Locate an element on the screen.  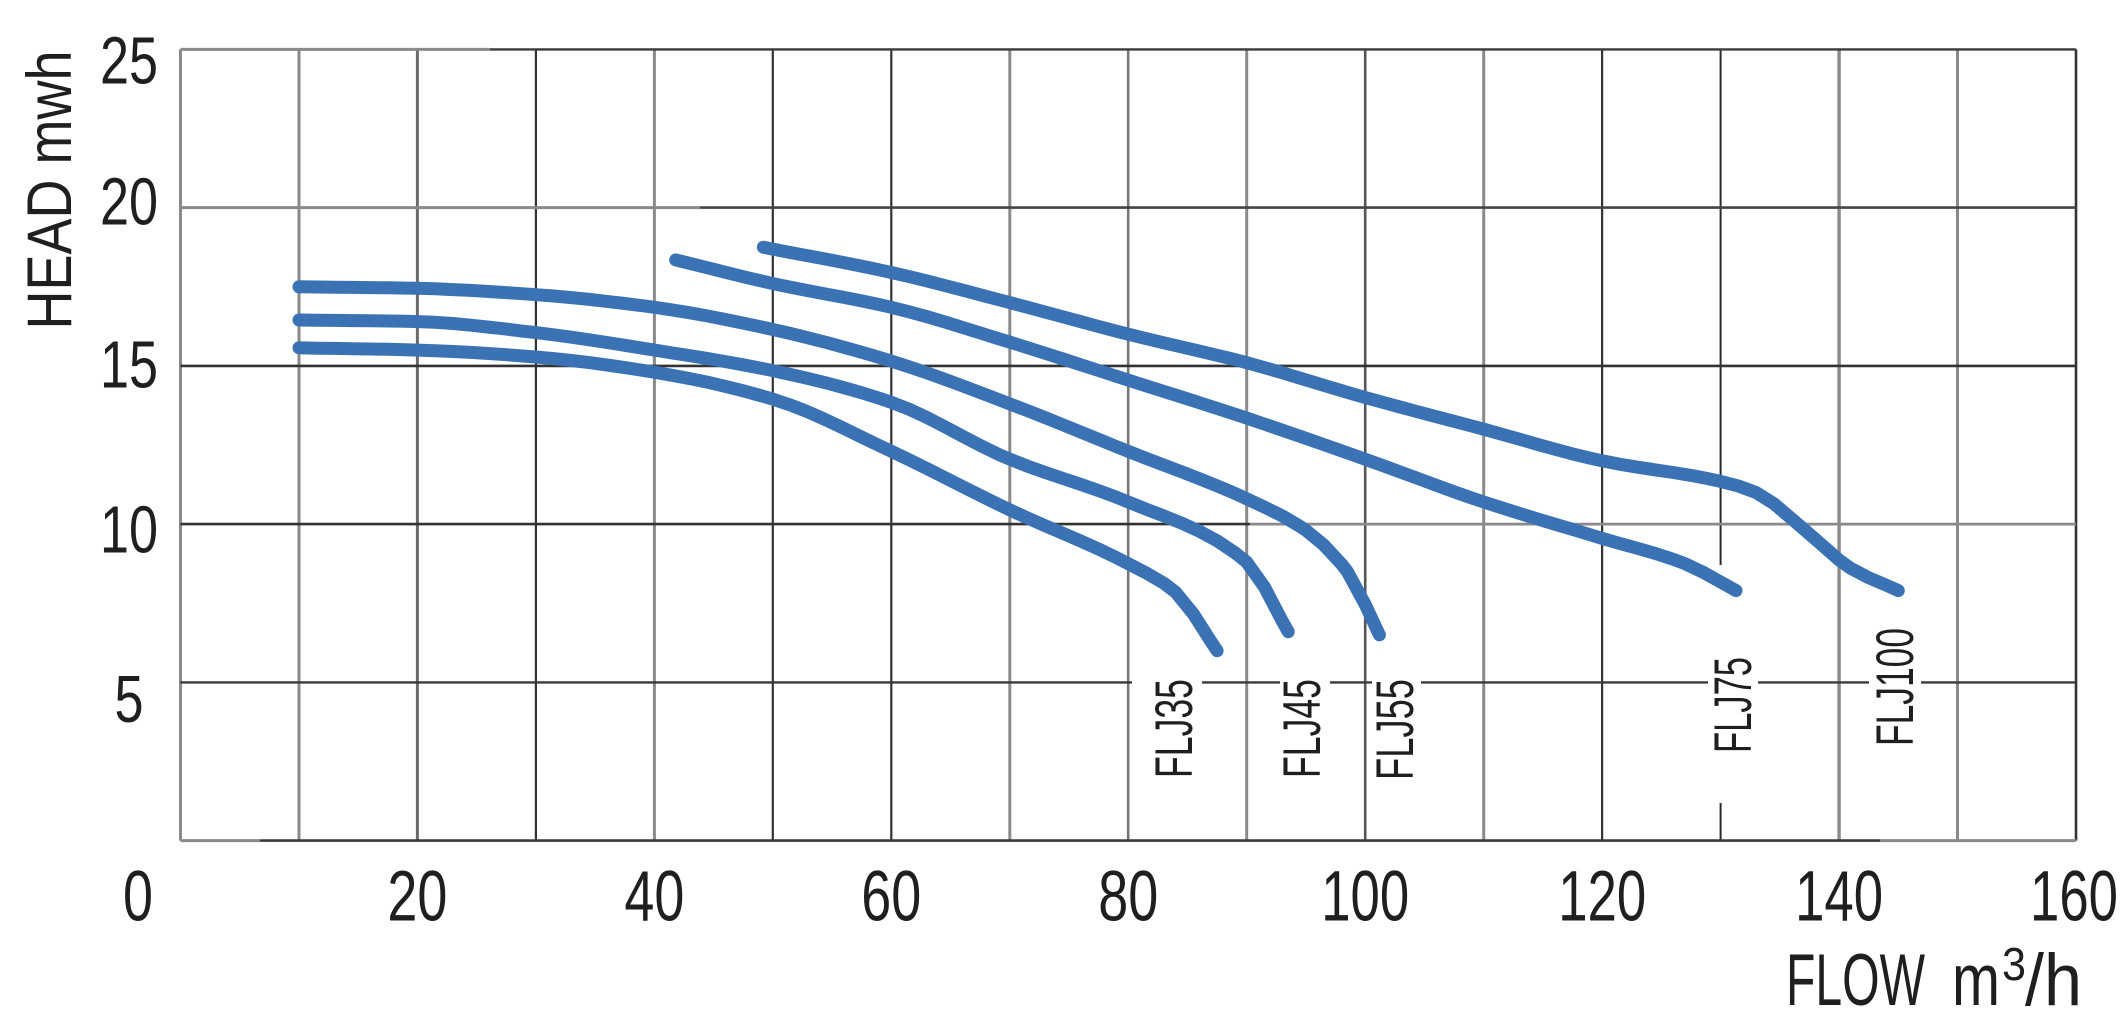
svg-text: 5 is located at coordinates (129, 699).